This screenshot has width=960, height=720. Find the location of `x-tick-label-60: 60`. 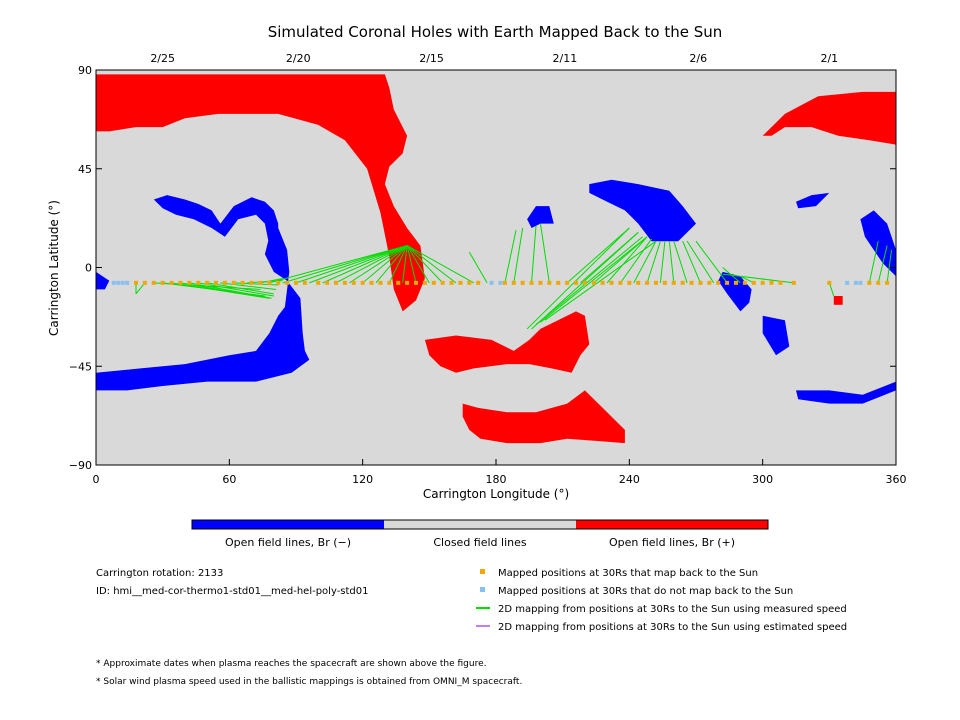

x-tick-label-60: 60 is located at coordinates (229, 479).